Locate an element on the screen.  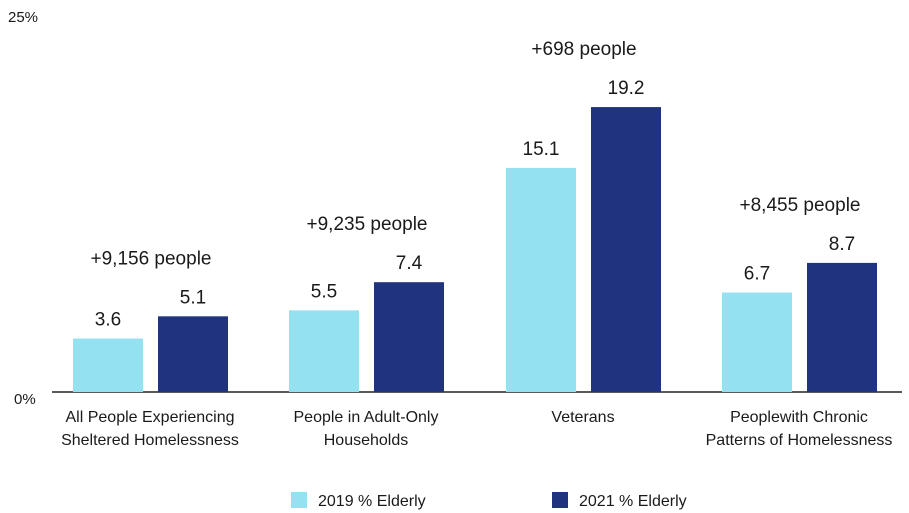
category-label-line: Patterns of Homelessness is located at coordinates (799, 440).